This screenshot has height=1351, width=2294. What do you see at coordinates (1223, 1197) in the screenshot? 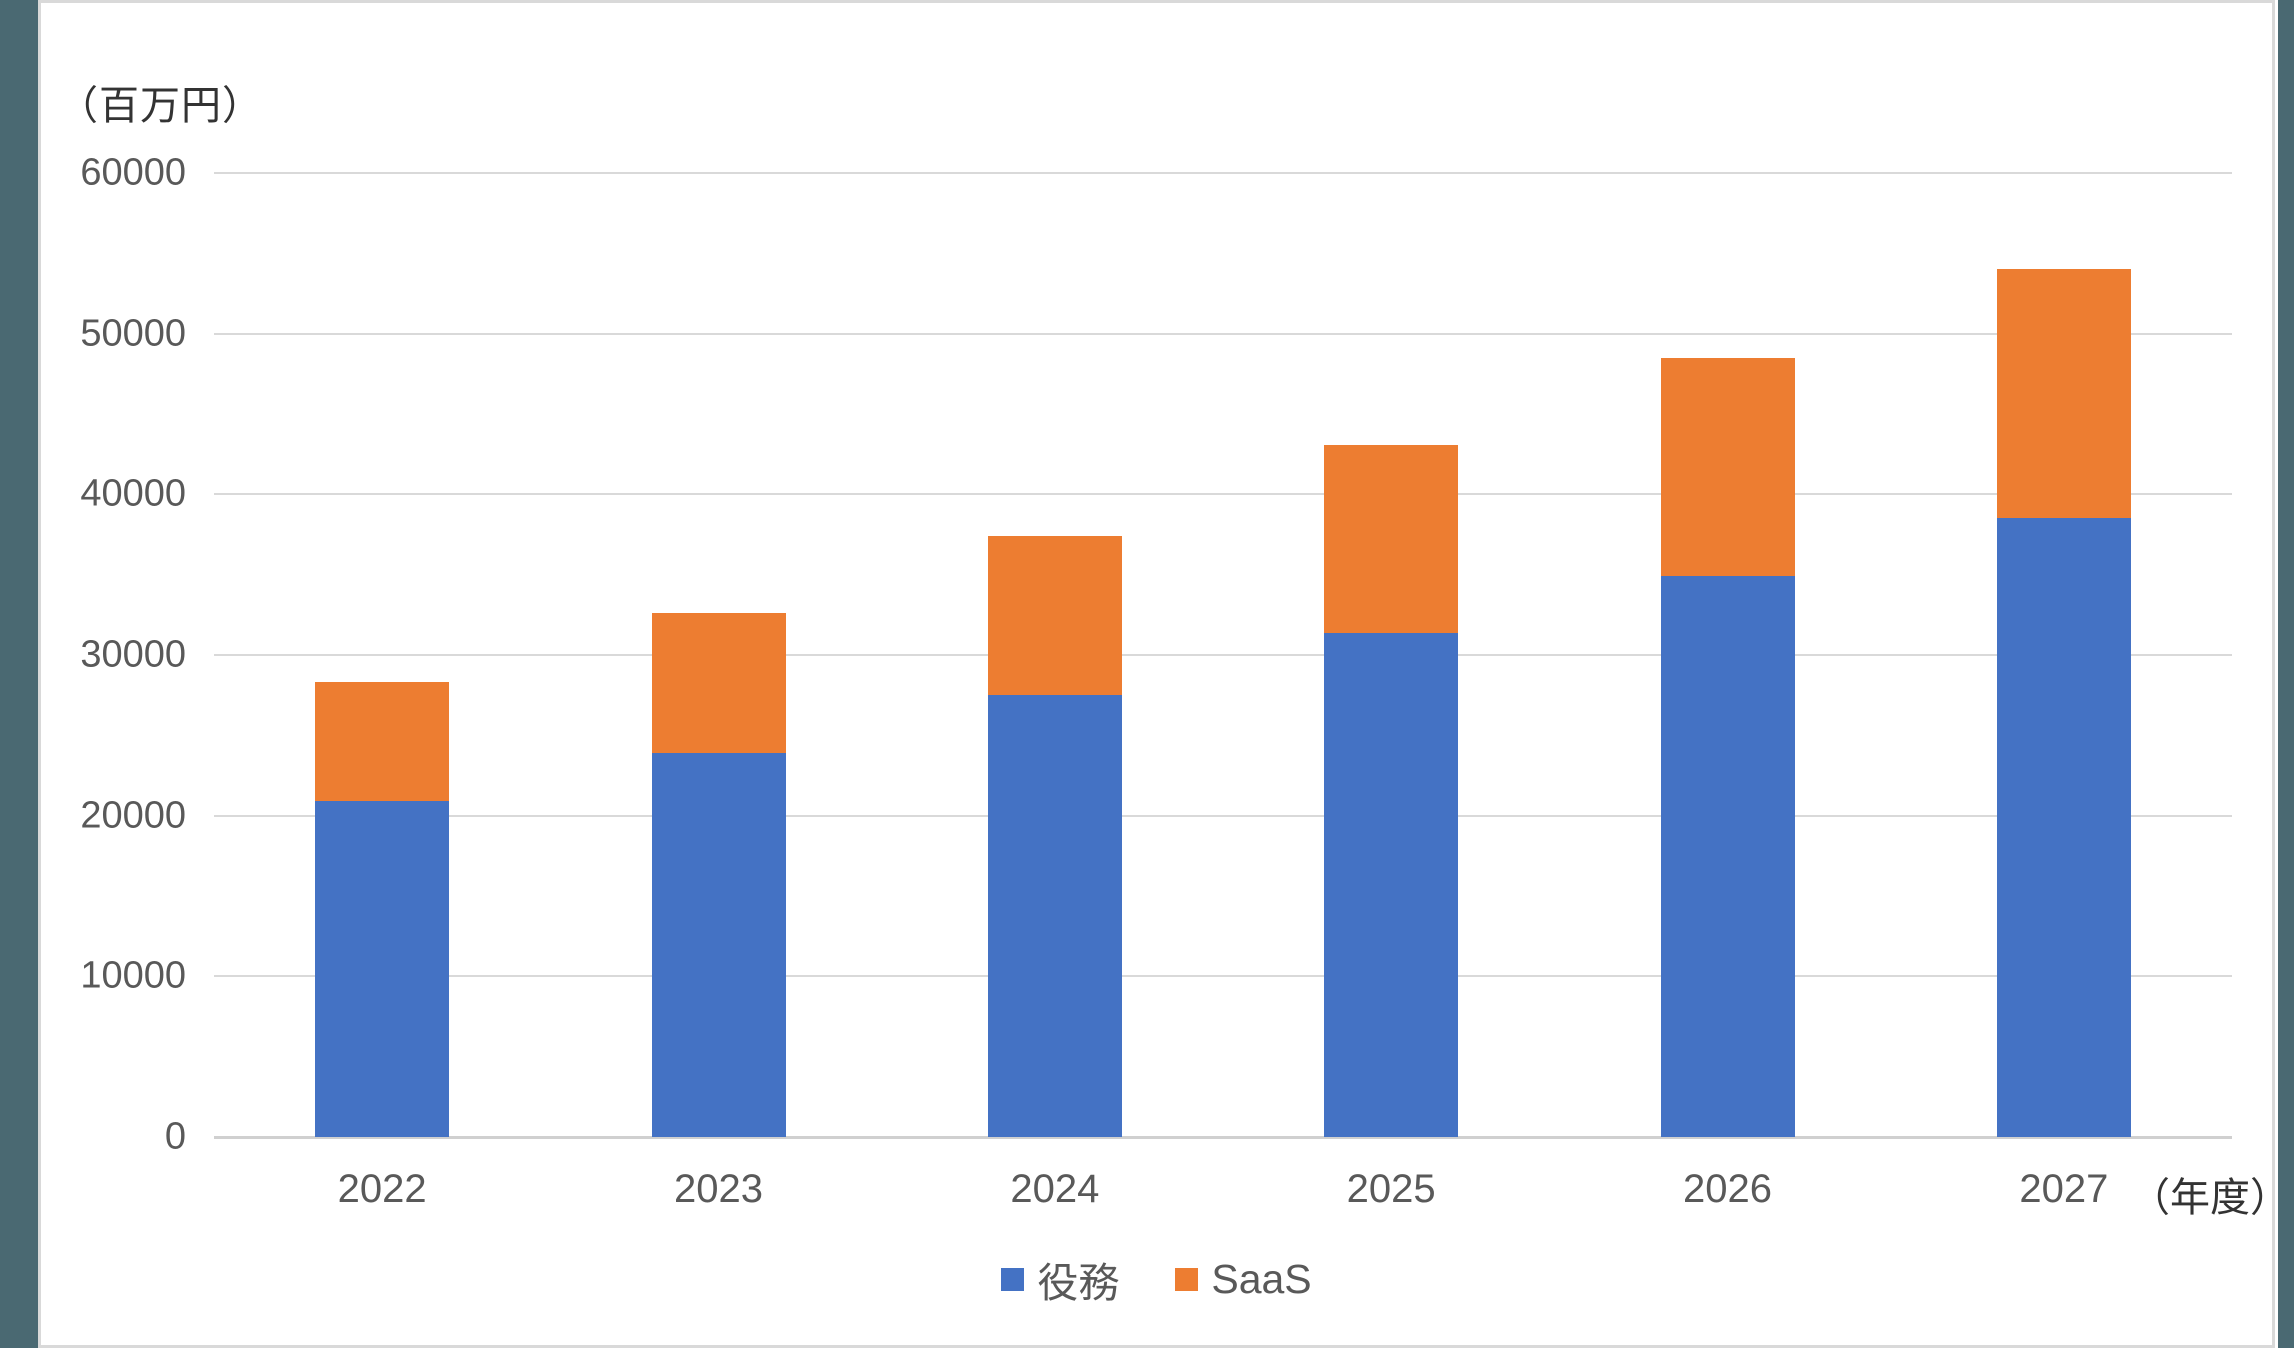
I see `x-axis-tick-labels: 2022 2023 2024 2025 2026 2027` at bounding box center [1223, 1197].